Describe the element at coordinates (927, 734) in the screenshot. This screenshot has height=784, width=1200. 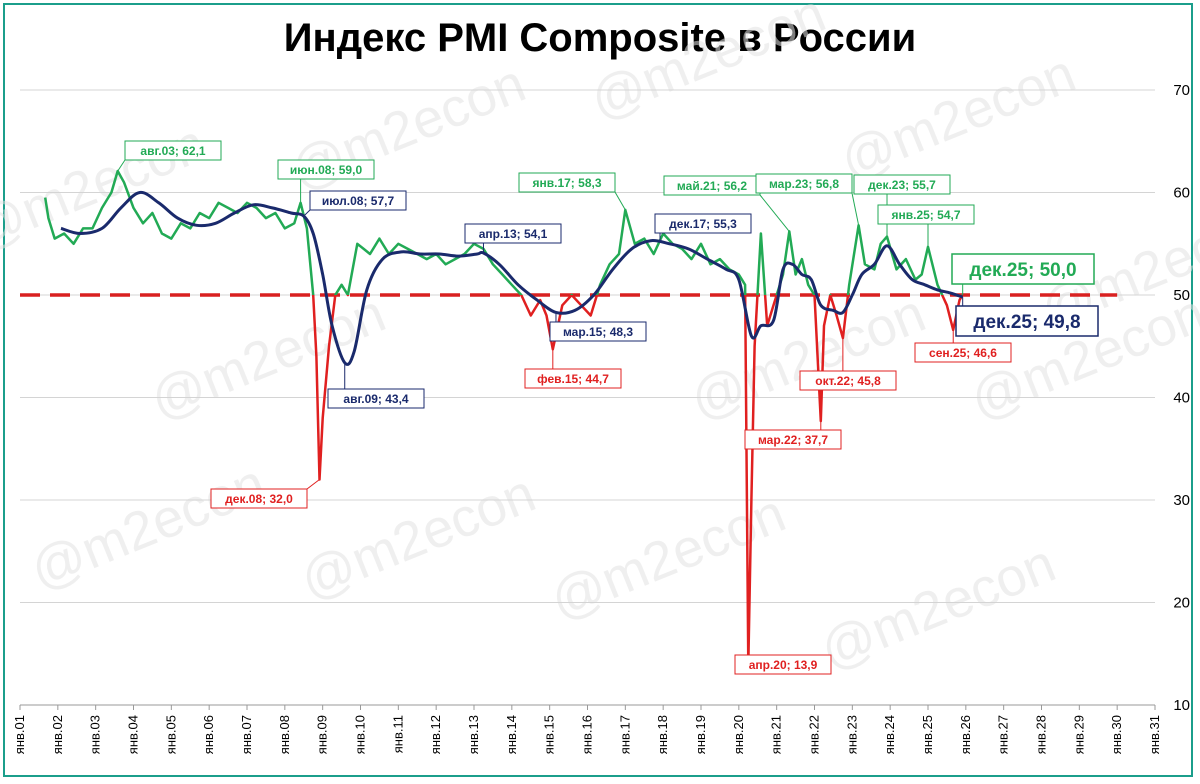
I see `x-tick-24: янв.25` at that location.